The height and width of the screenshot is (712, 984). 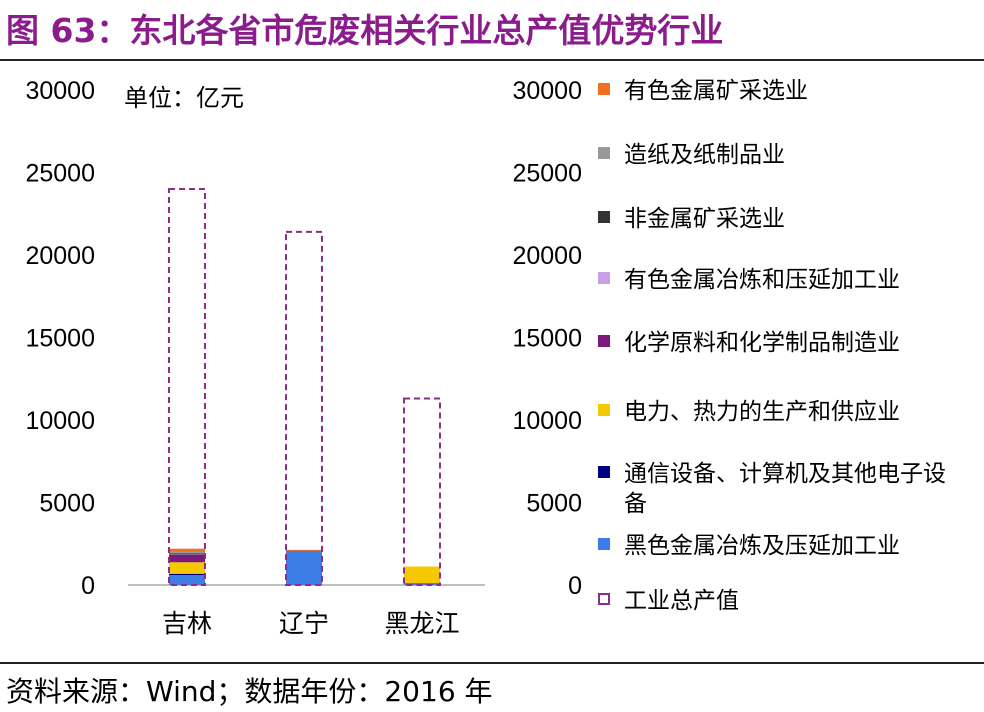 I want to click on y-tick-label-right: 5000, so click(x=554, y=504).